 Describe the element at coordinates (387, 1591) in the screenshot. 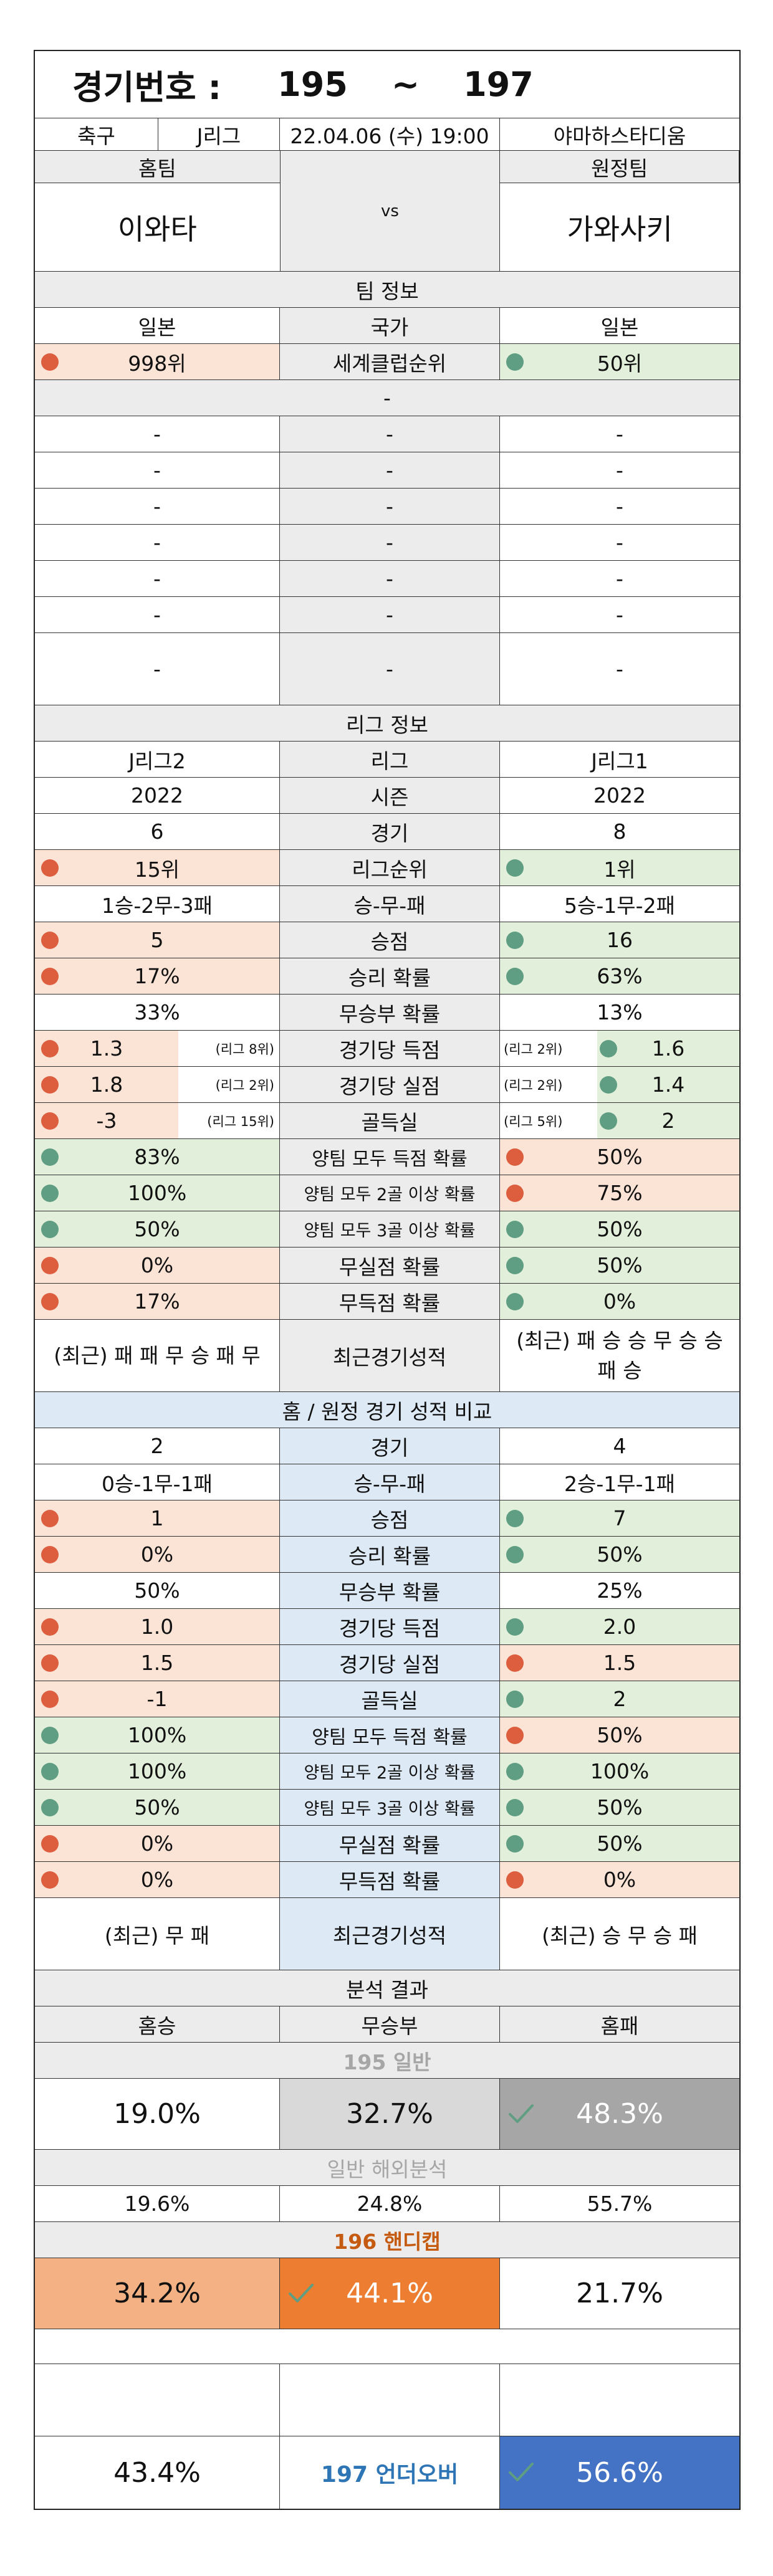

I see `ha-draw-prob-row: 50% 무승부 확률 25%` at that location.